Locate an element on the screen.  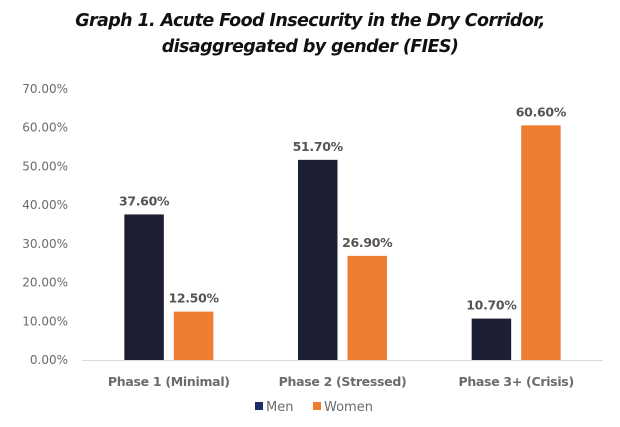
legend-swatch-men is located at coordinates (259, 406).